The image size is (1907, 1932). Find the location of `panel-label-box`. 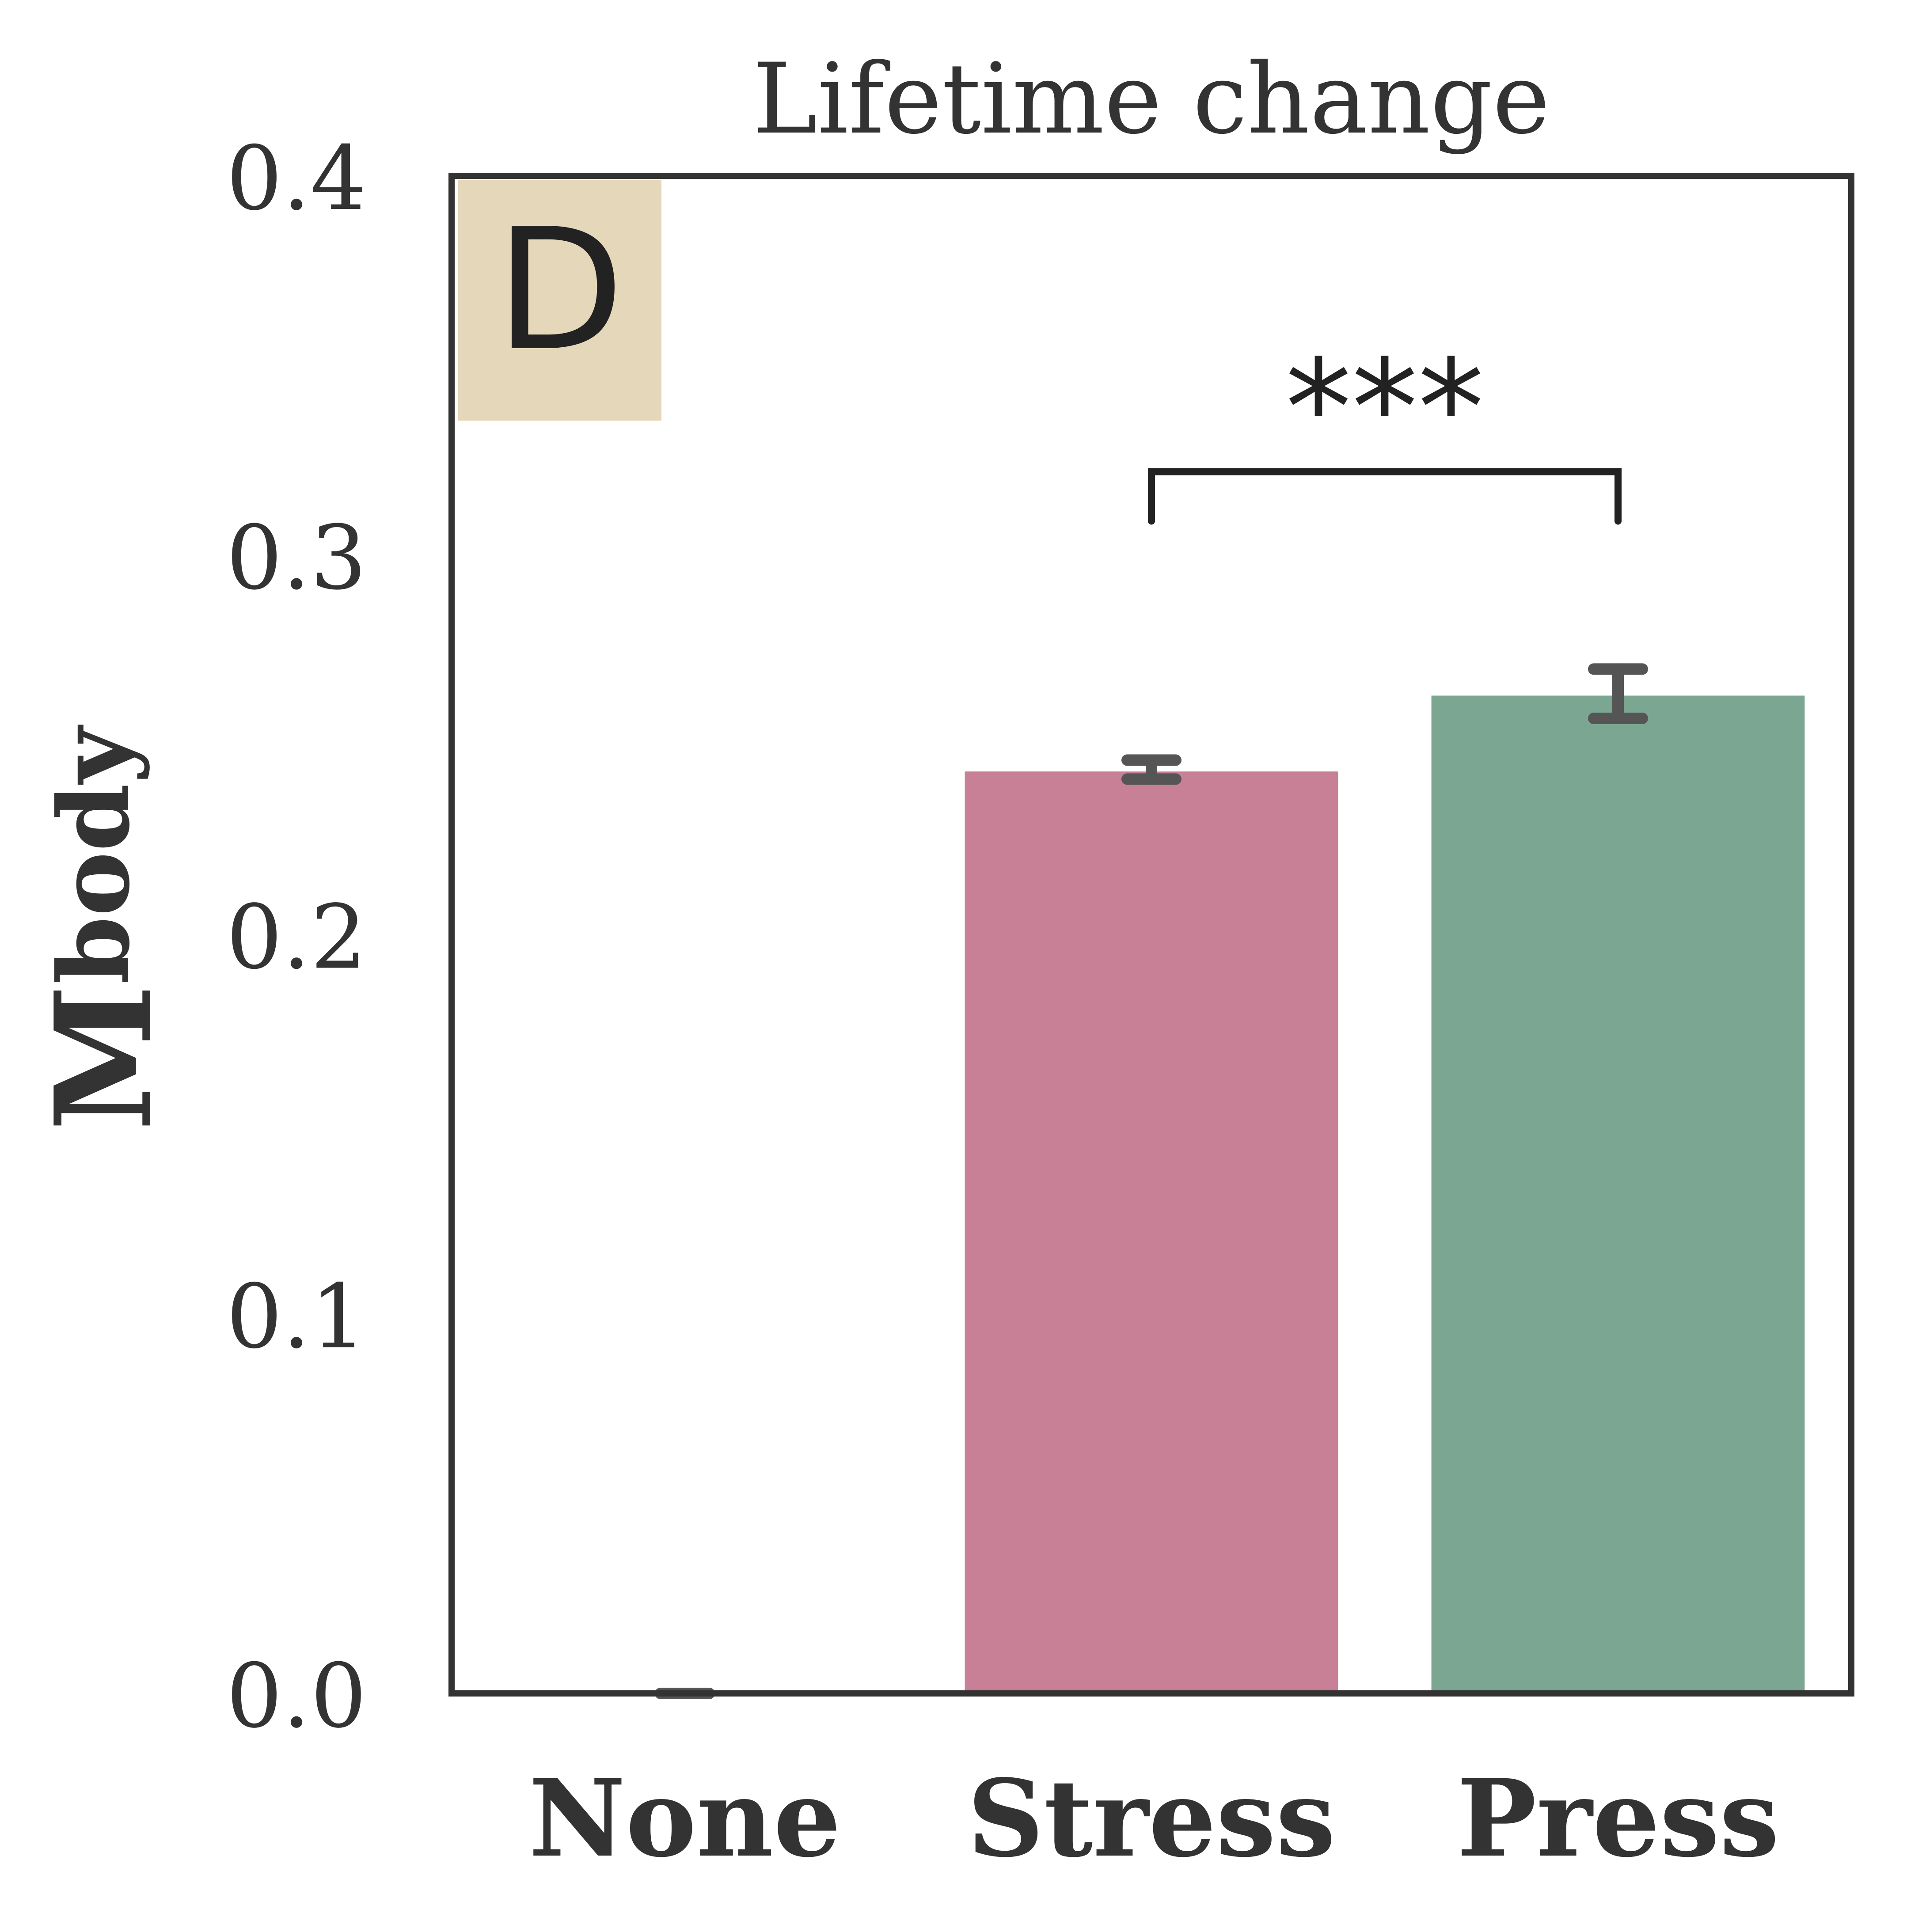

panel-label-box is located at coordinates (559, 300).